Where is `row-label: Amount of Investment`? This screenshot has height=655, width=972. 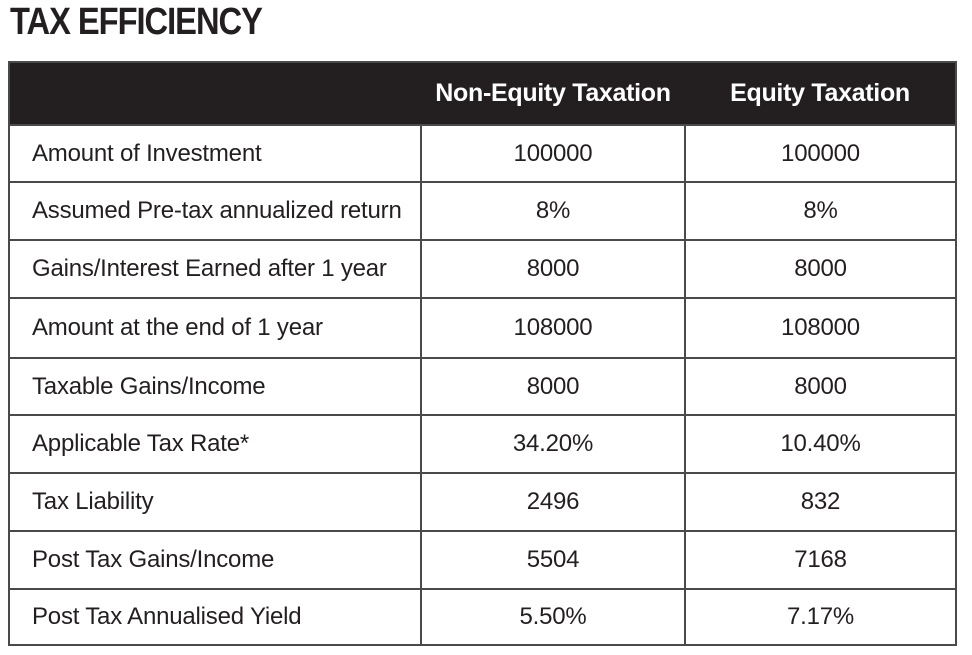 row-label: Amount of Investment is located at coordinates (215, 153).